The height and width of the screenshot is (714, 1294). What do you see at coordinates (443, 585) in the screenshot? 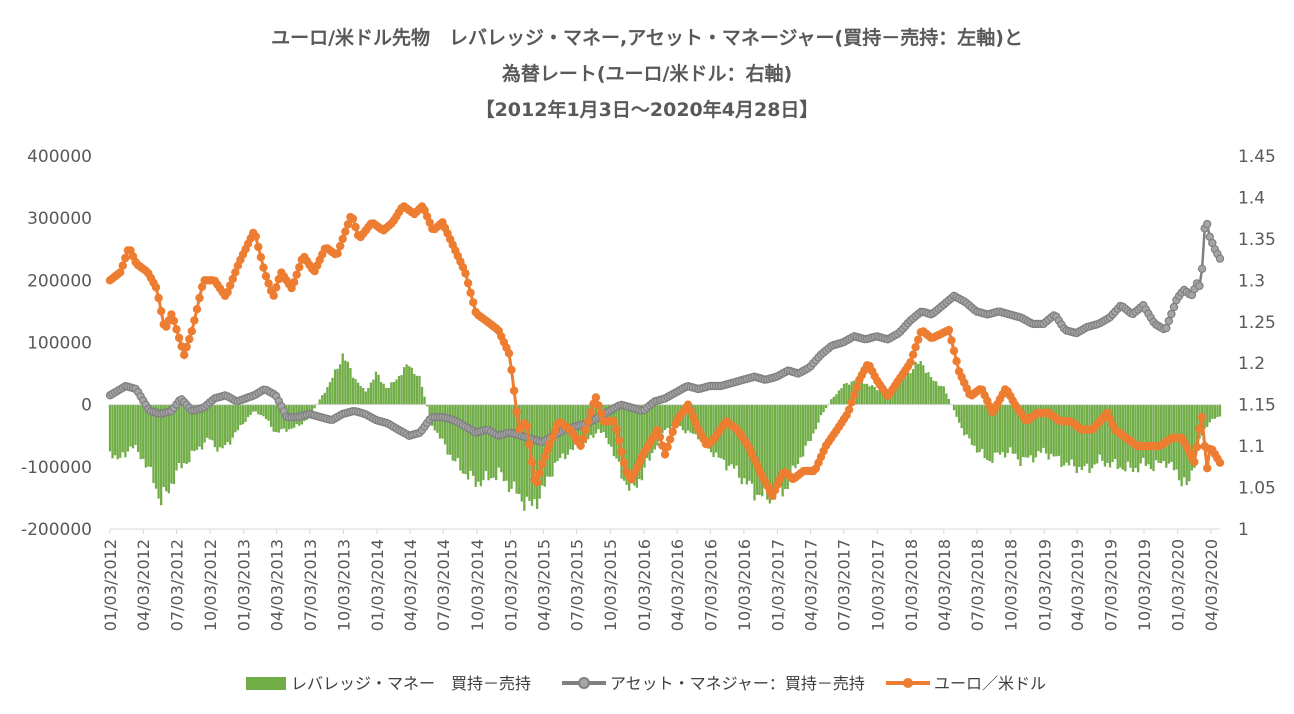
I see `x-tick-10: 07/03/2014` at bounding box center [443, 585].